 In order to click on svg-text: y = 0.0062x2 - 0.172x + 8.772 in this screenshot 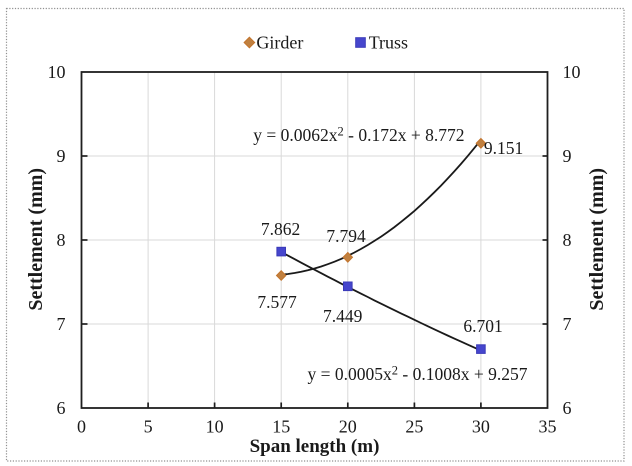, I will do `click(358, 135)`.